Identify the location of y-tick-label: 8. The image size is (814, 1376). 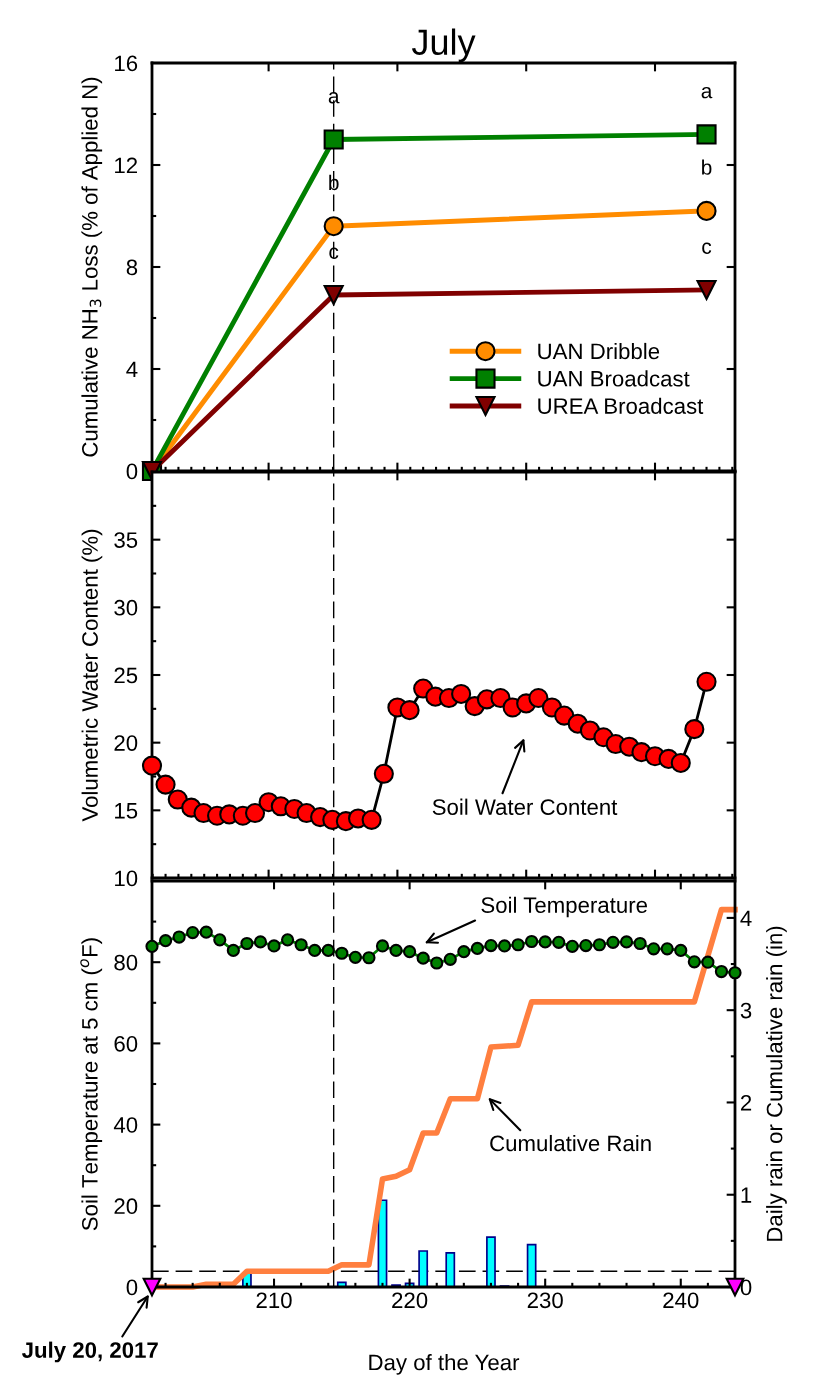
(132, 267).